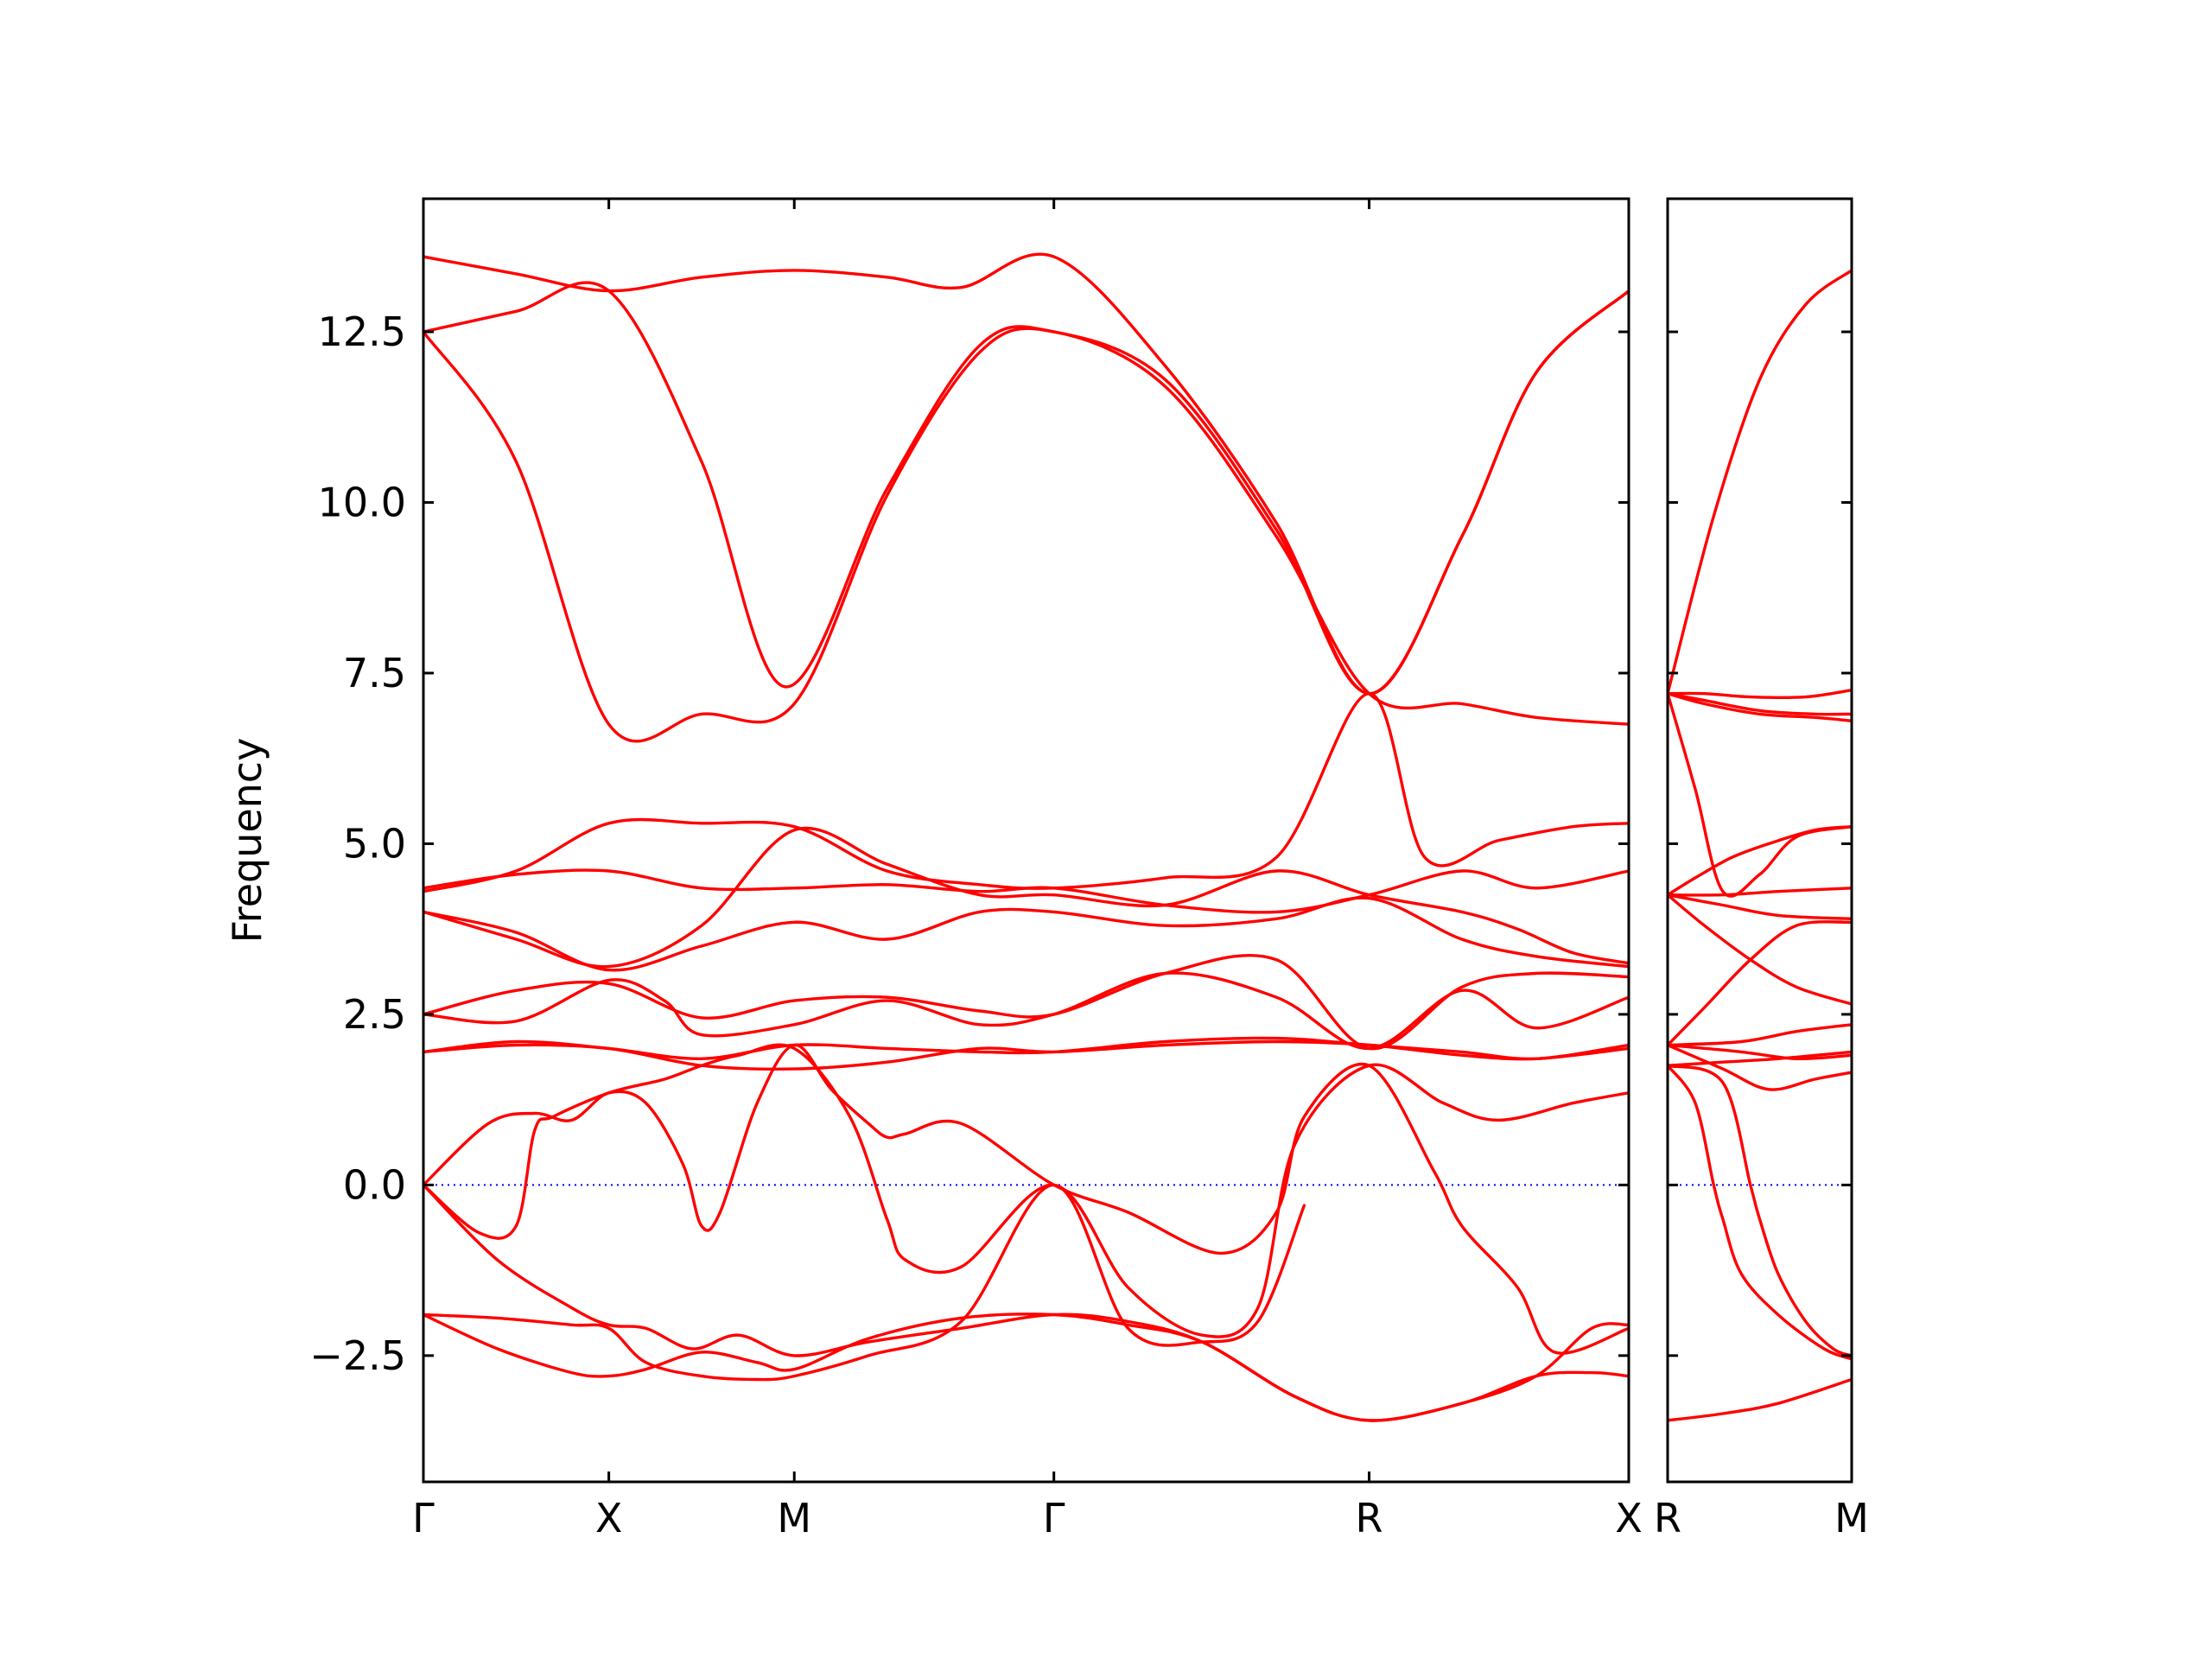  What do you see at coordinates (362, 503) in the screenshot?
I see `y-tick-label: 10.0` at bounding box center [362, 503].